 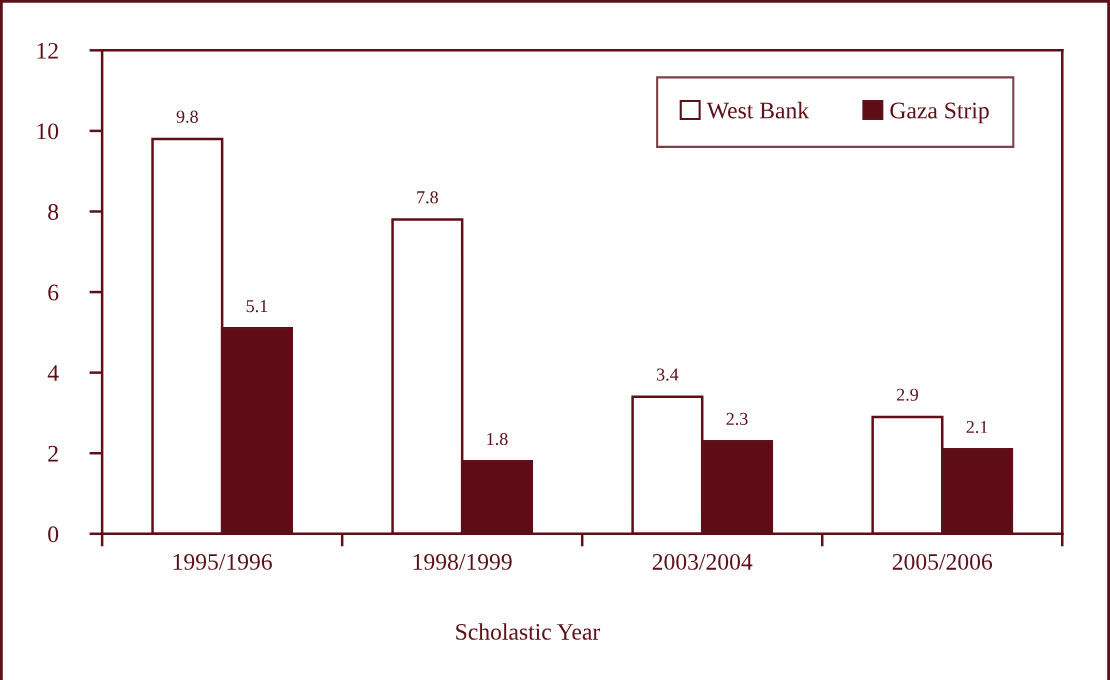 What do you see at coordinates (48, 131) in the screenshot?
I see `y-tick-label: 10` at bounding box center [48, 131].